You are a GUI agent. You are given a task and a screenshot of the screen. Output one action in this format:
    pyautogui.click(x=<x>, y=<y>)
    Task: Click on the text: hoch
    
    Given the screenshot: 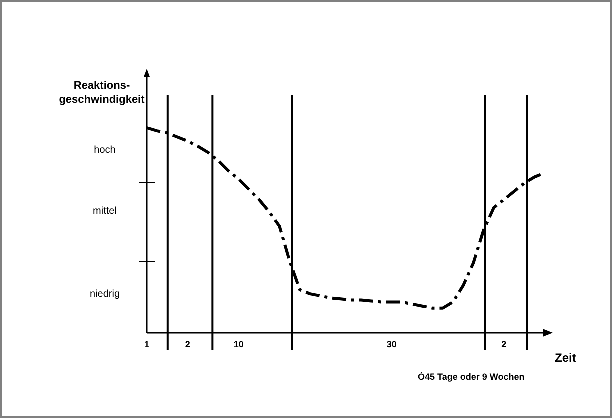 What is the action you would take?
    pyautogui.click(x=105, y=150)
    